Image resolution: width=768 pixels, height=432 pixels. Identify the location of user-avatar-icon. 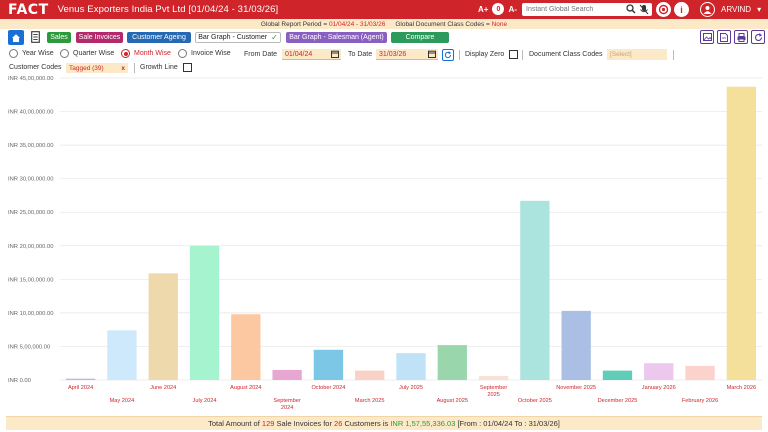
(707, 9).